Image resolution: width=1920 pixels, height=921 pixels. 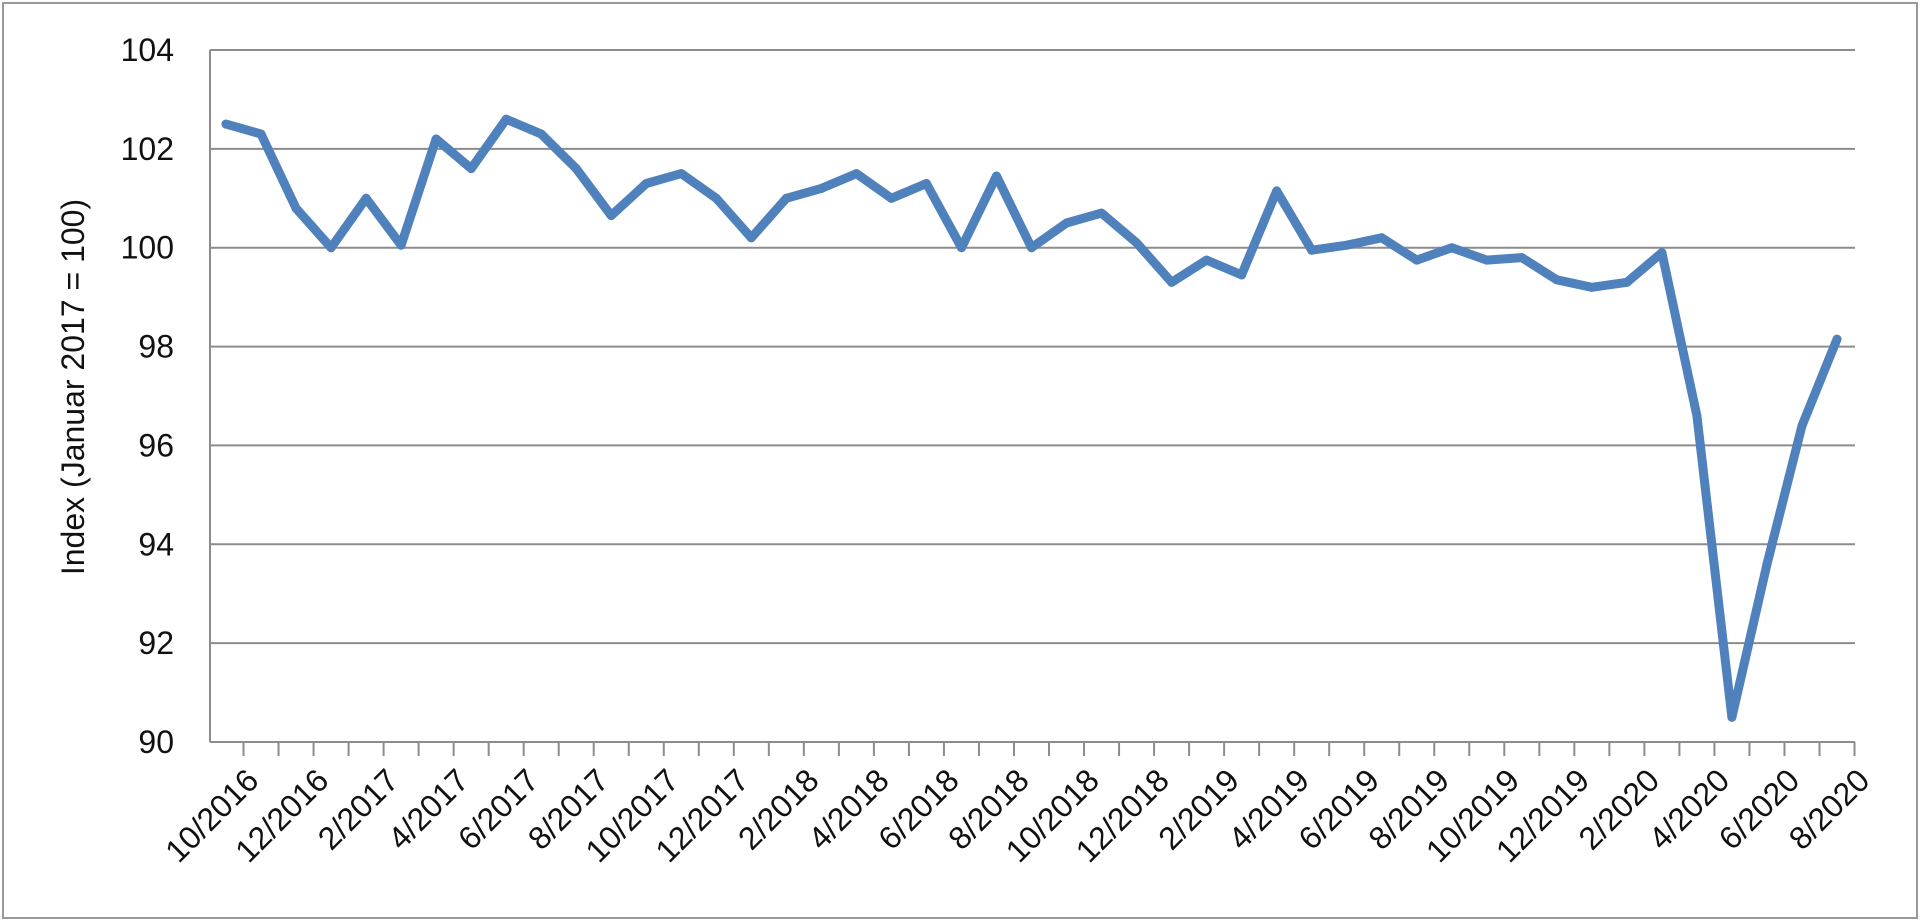 What do you see at coordinates (147, 50) in the screenshot?
I see `y-tick-label: 104` at bounding box center [147, 50].